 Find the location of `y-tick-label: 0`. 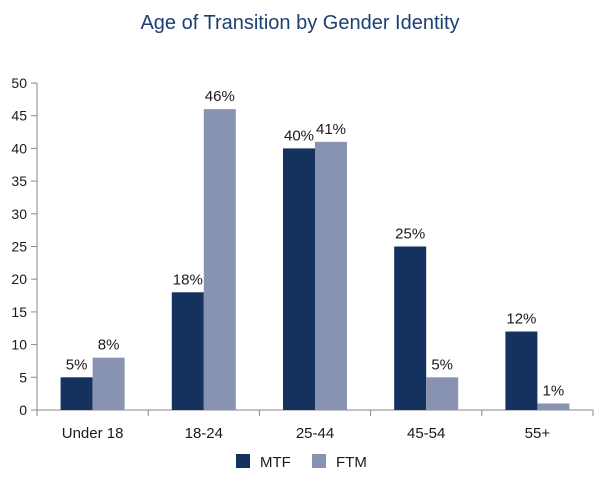

y-tick-label: 0 is located at coordinates (23, 410).